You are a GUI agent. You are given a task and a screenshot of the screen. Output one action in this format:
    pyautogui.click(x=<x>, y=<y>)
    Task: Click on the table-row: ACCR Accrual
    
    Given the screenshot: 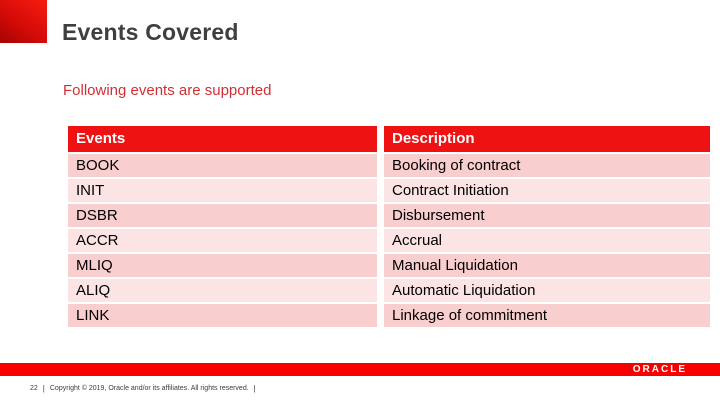 What is the action you would take?
    pyautogui.click(x=389, y=240)
    